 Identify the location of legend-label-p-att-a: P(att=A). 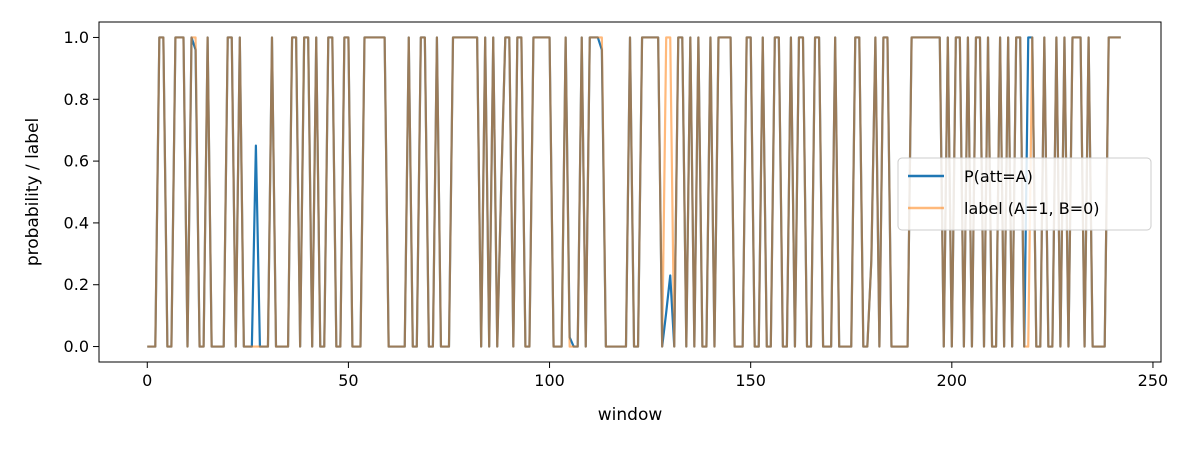
(998, 176).